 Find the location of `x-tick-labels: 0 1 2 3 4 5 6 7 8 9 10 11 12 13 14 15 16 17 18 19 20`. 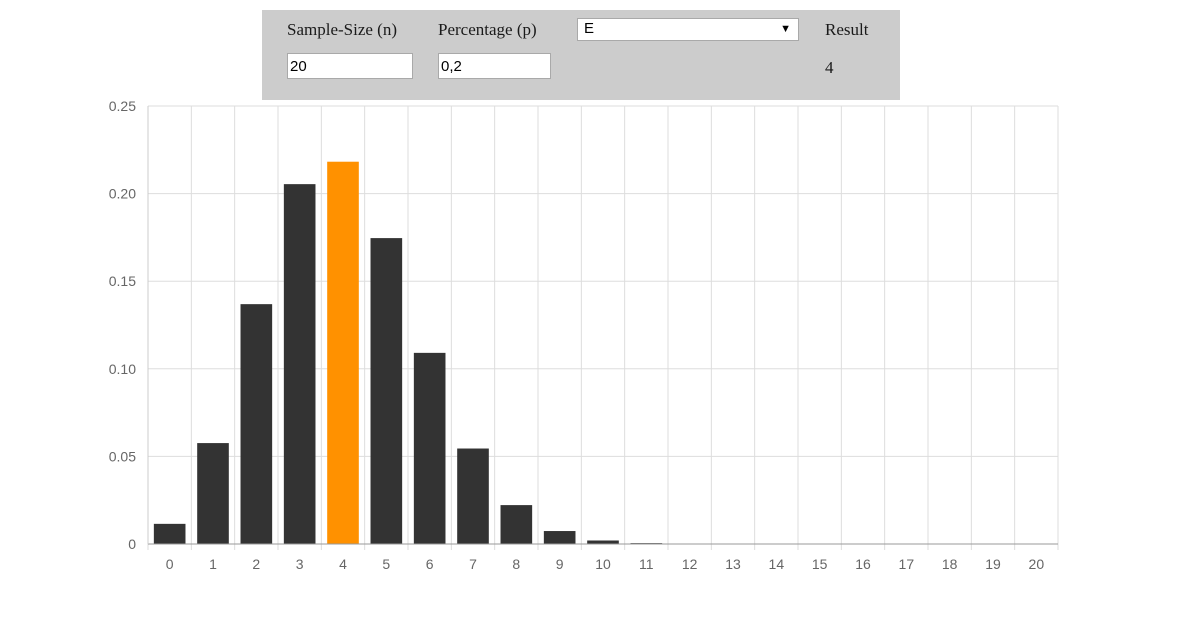

x-tick-labels: 0 1 2 3 4 5 6 7 8 9 10 11 12 13 14 15 16 17 18 19 20 is located at coordinates (605, 564).